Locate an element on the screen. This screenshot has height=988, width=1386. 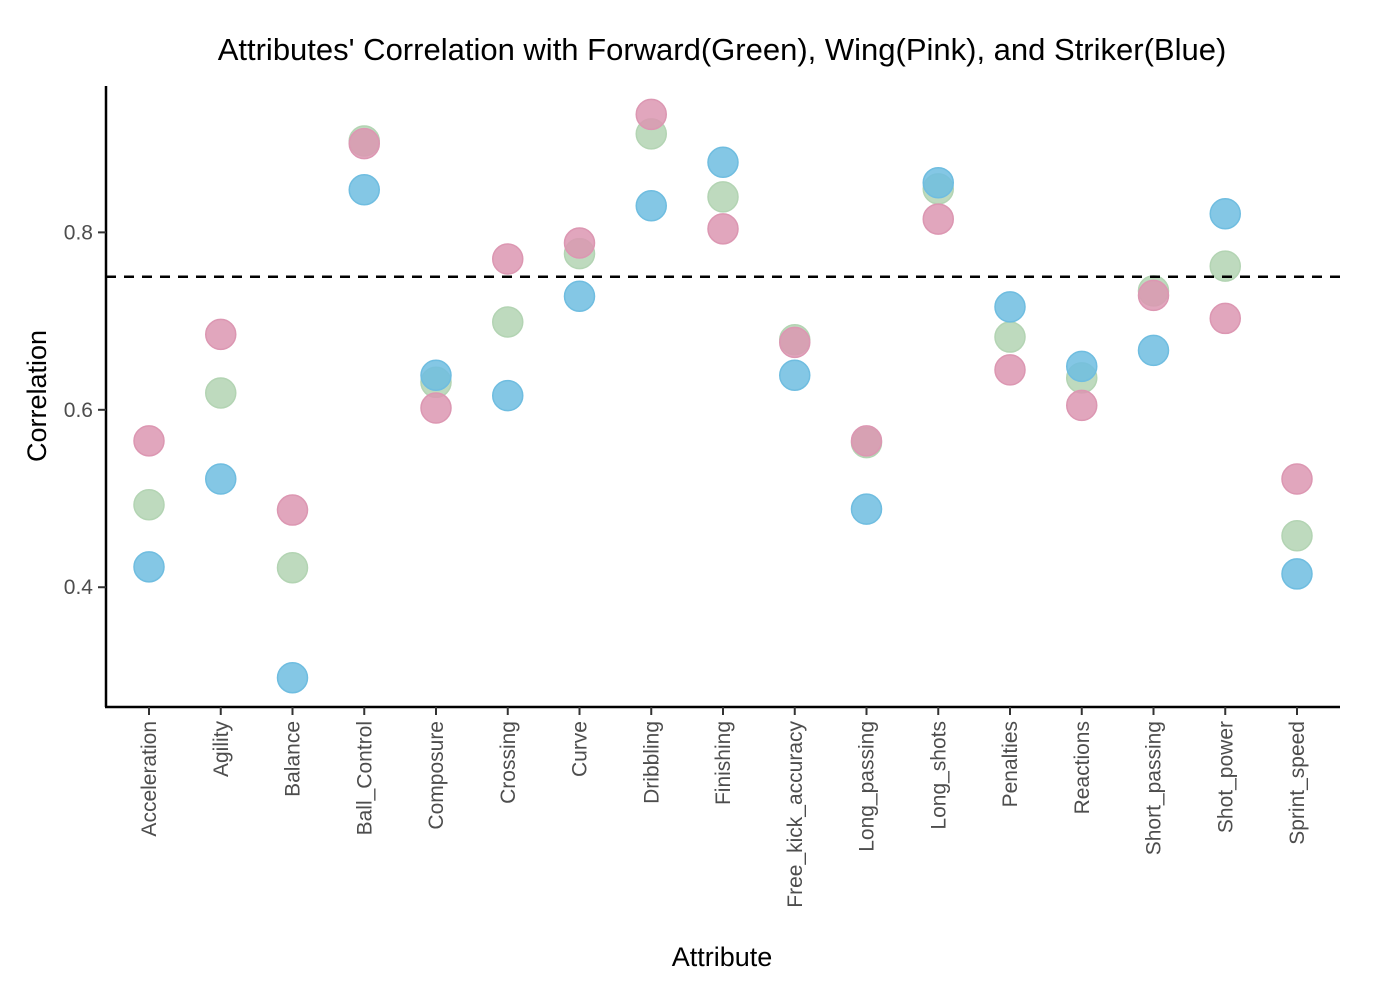
y-axis-ticks: 0.4 0.6 0.8 is located at coordinates (85, 410).